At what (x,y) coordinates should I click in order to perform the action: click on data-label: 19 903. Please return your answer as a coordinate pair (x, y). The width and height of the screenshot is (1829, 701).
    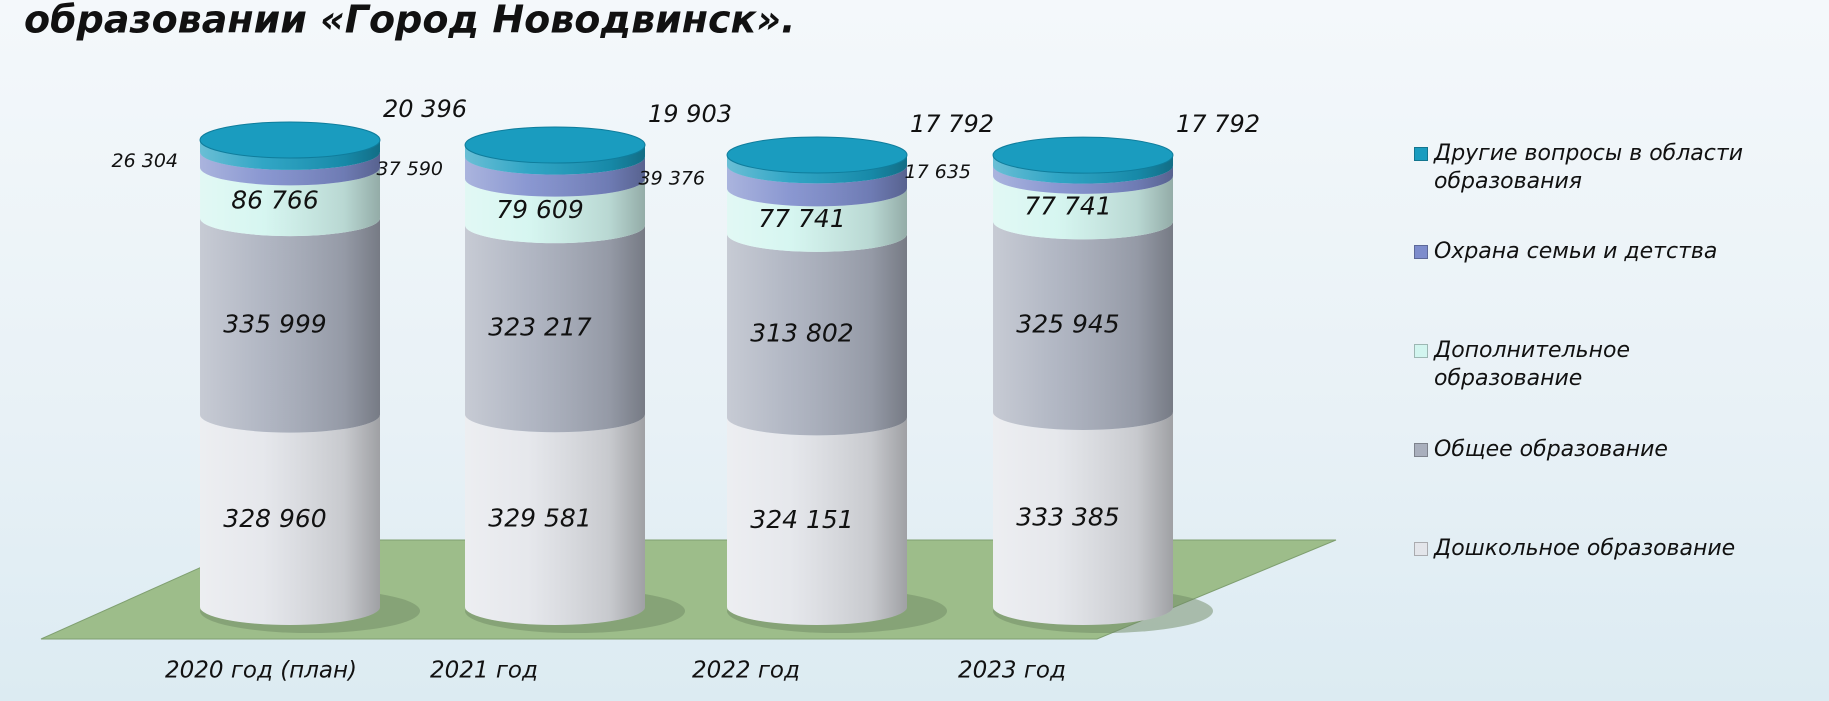
    Looking at the image, I should click on (690, 114).